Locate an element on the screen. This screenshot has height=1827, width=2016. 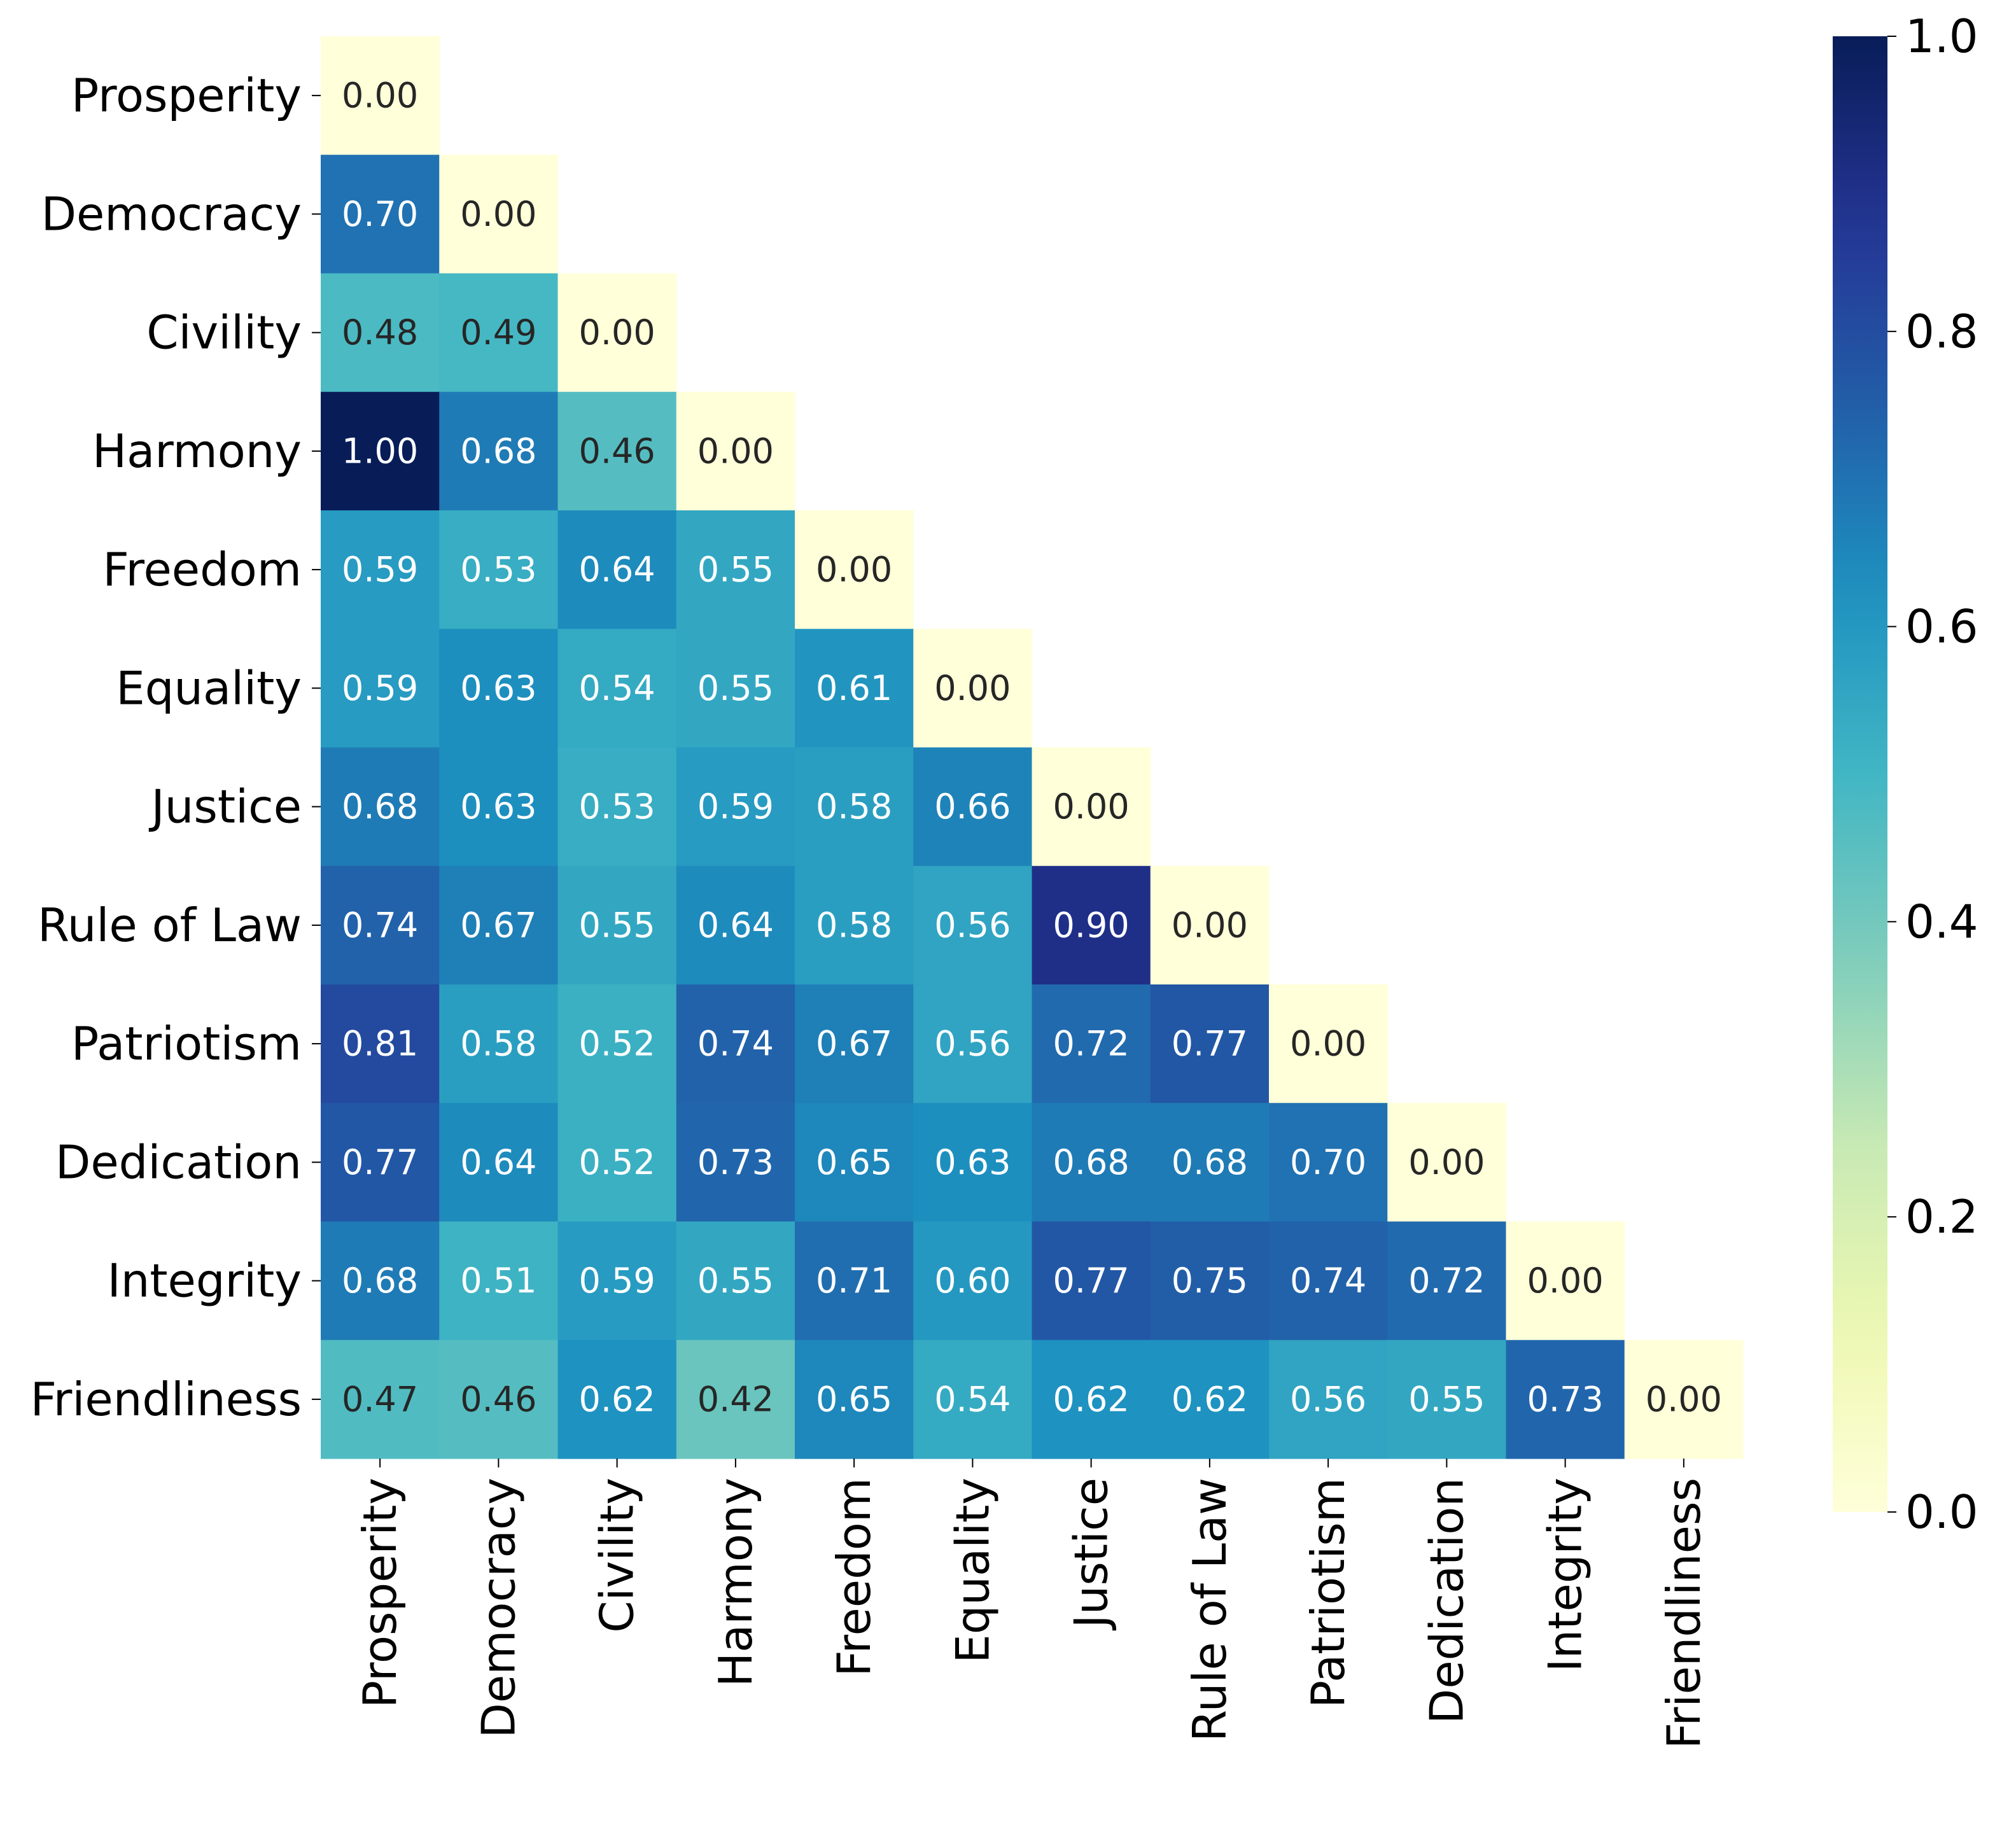
cell-value-label: 0.49 is located at coordinates (498, 332).